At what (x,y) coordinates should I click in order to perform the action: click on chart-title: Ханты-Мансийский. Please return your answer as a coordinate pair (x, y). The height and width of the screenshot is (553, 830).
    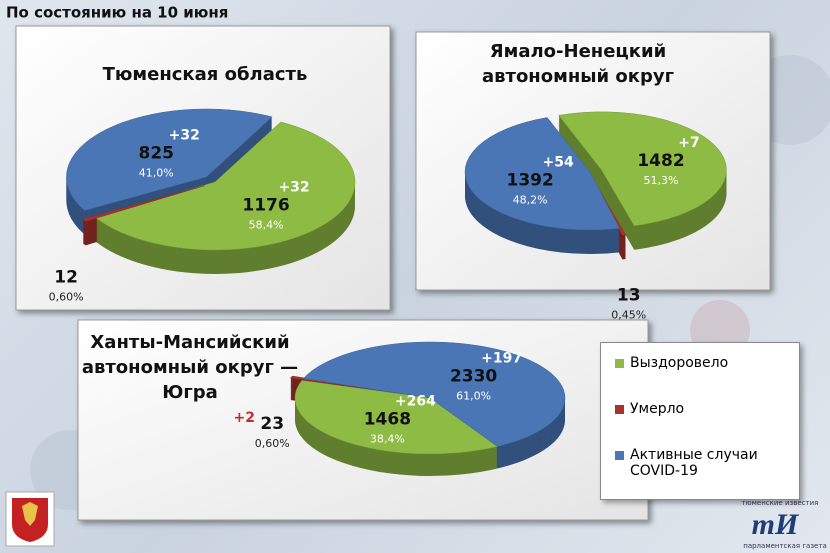
    Looking at the image, I should click on (189, 342).